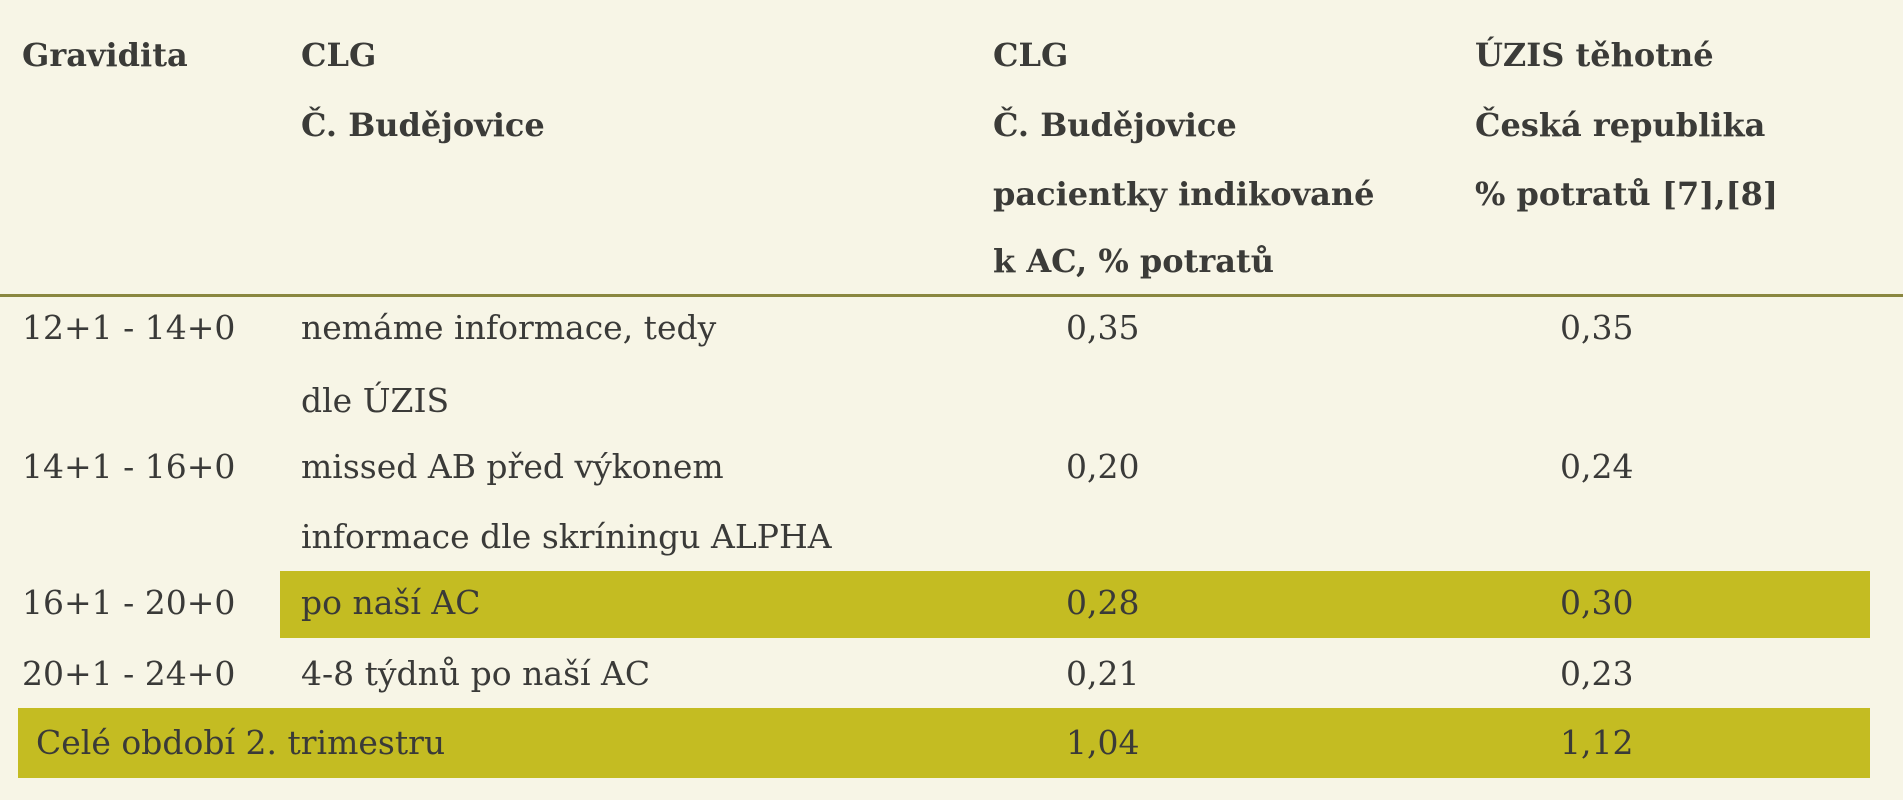  What do you see at coordinates (129, 327) in the screenshot?
I see `cell: 12+1 - 14+0` at bounding box center [129, 327].